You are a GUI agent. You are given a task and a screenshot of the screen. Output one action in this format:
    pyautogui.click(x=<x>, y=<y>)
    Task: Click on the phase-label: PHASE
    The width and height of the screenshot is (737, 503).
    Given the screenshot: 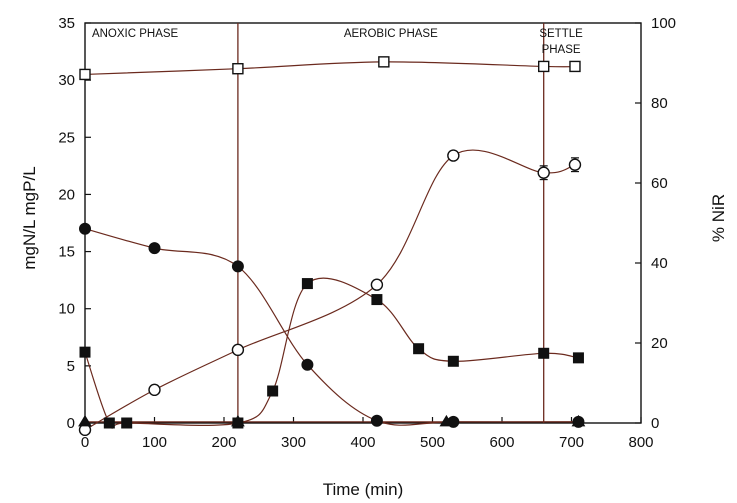 What is the action you would take?
    pyautogui.click(x=561, y=50)
    